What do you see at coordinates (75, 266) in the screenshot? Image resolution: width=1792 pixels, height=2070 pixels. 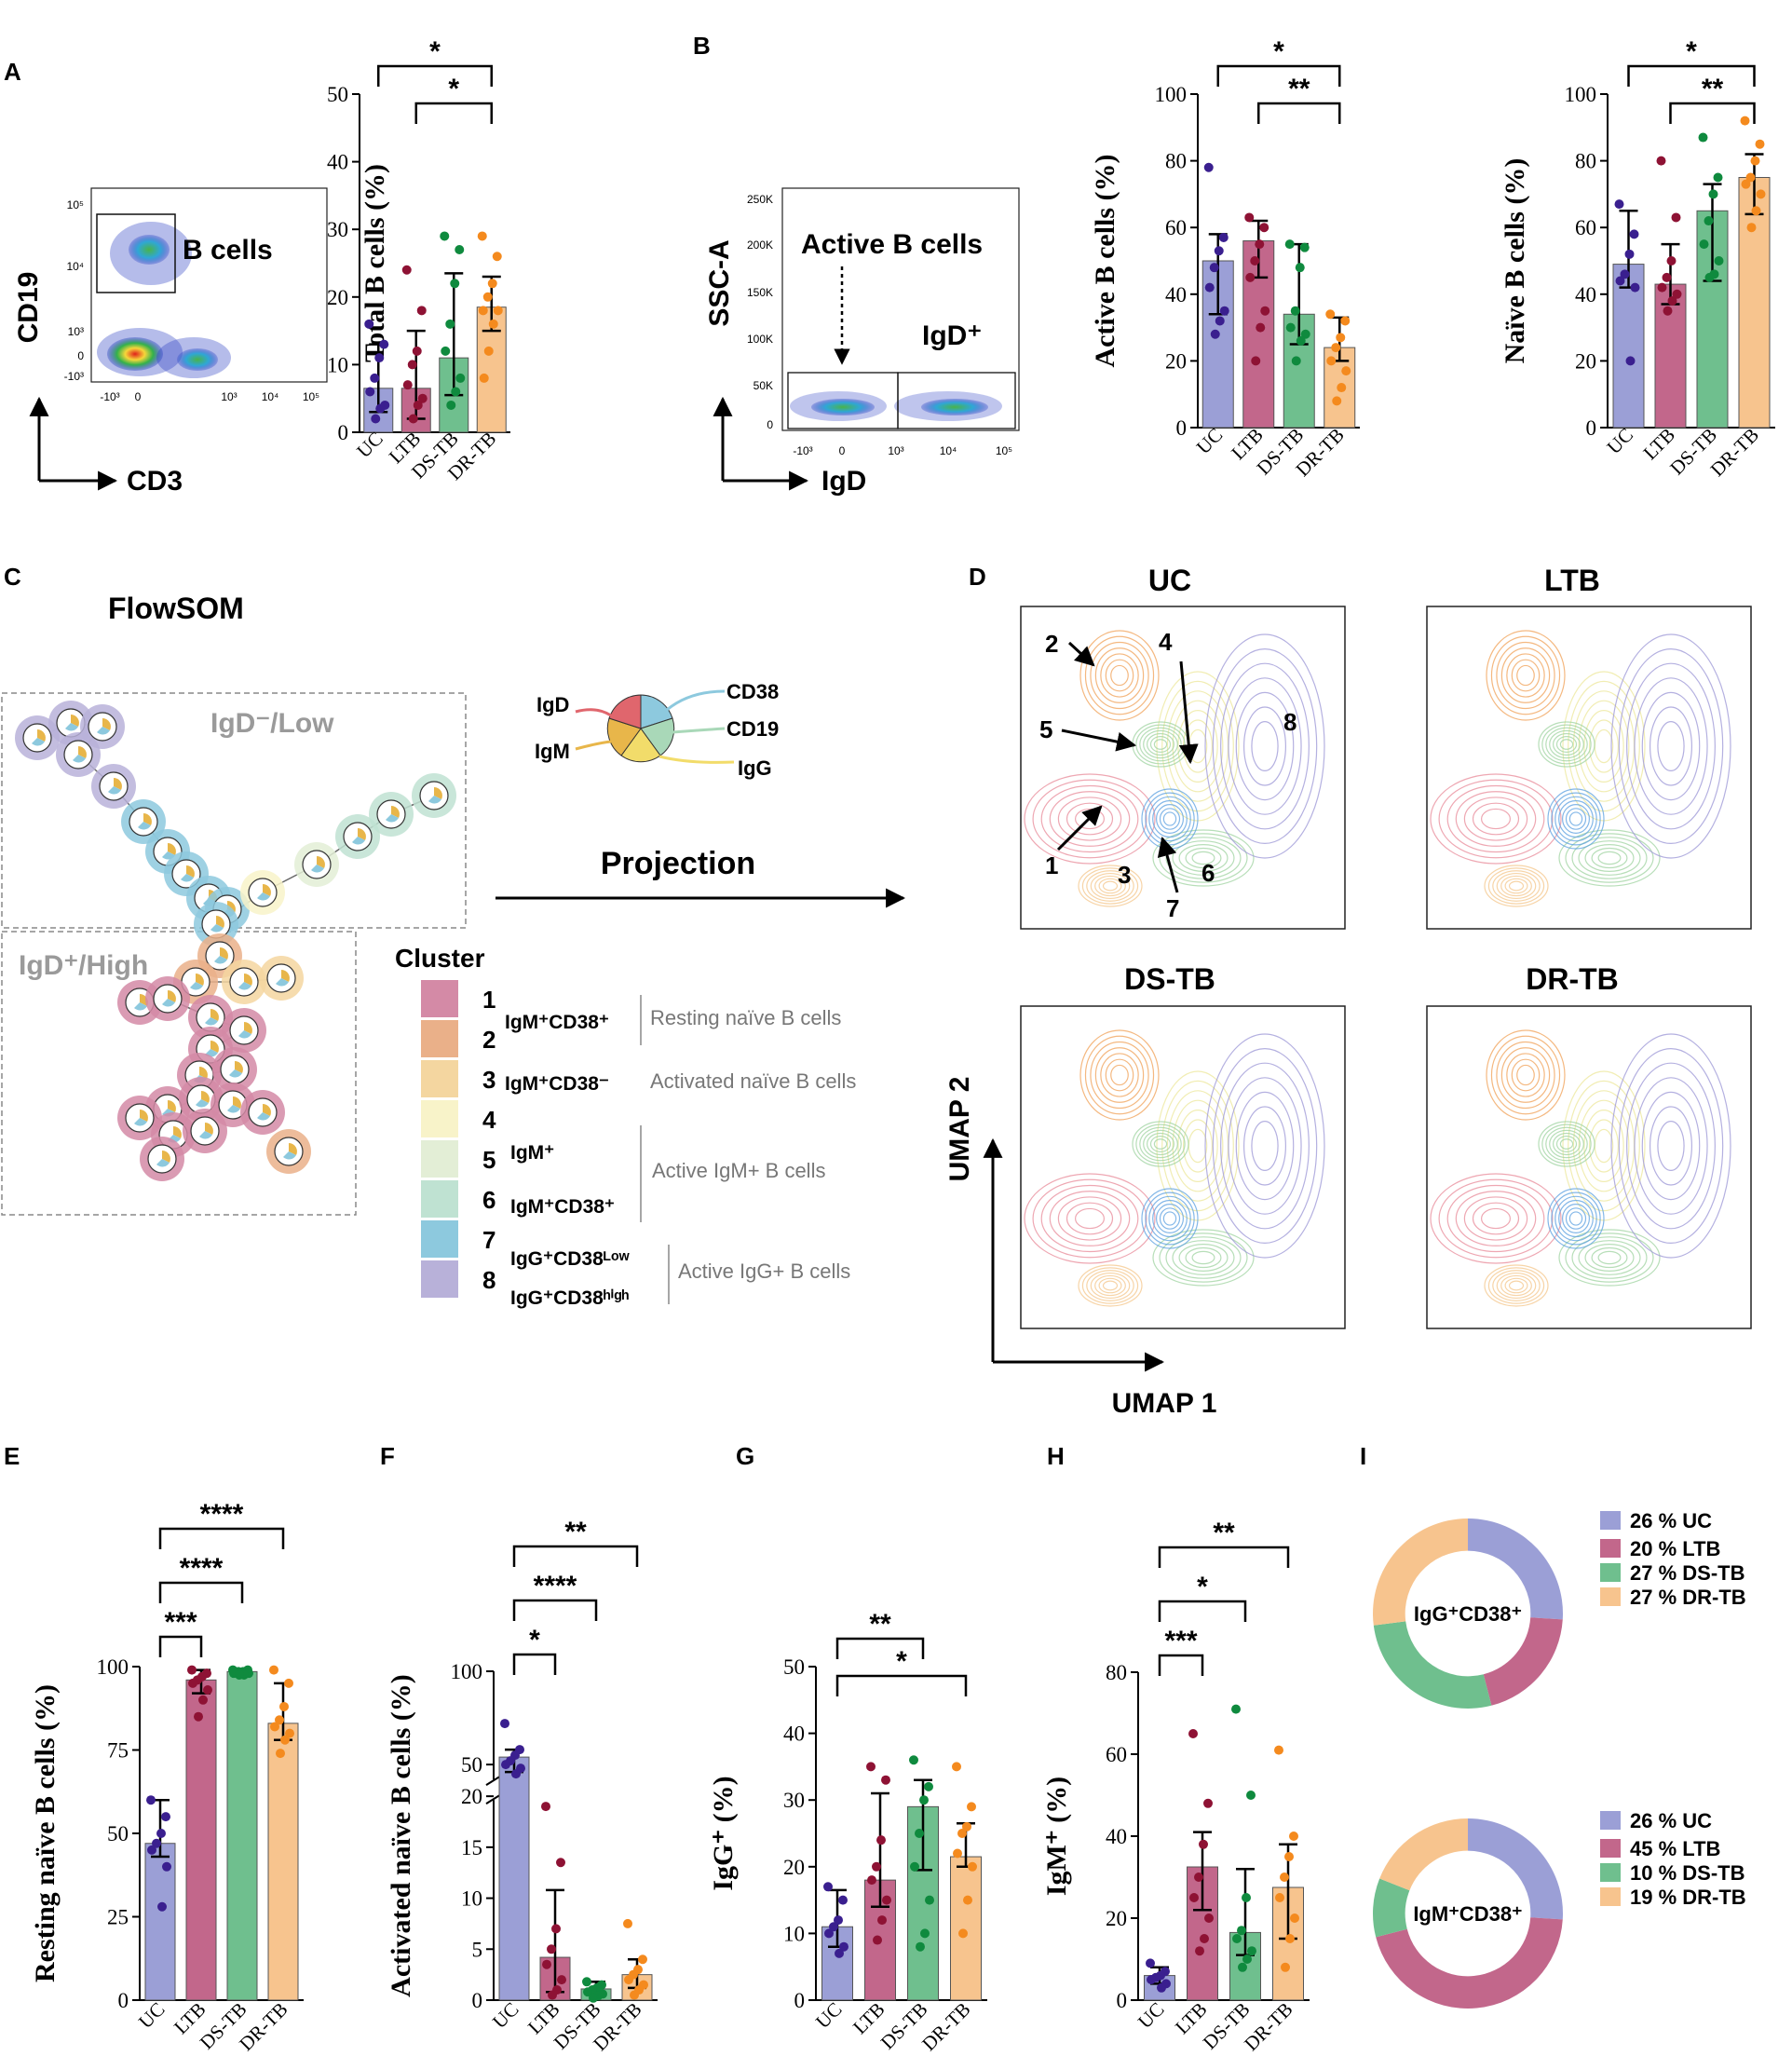 I see `flow-a-ytick: 10⁴` at bounding box center [75, 266].